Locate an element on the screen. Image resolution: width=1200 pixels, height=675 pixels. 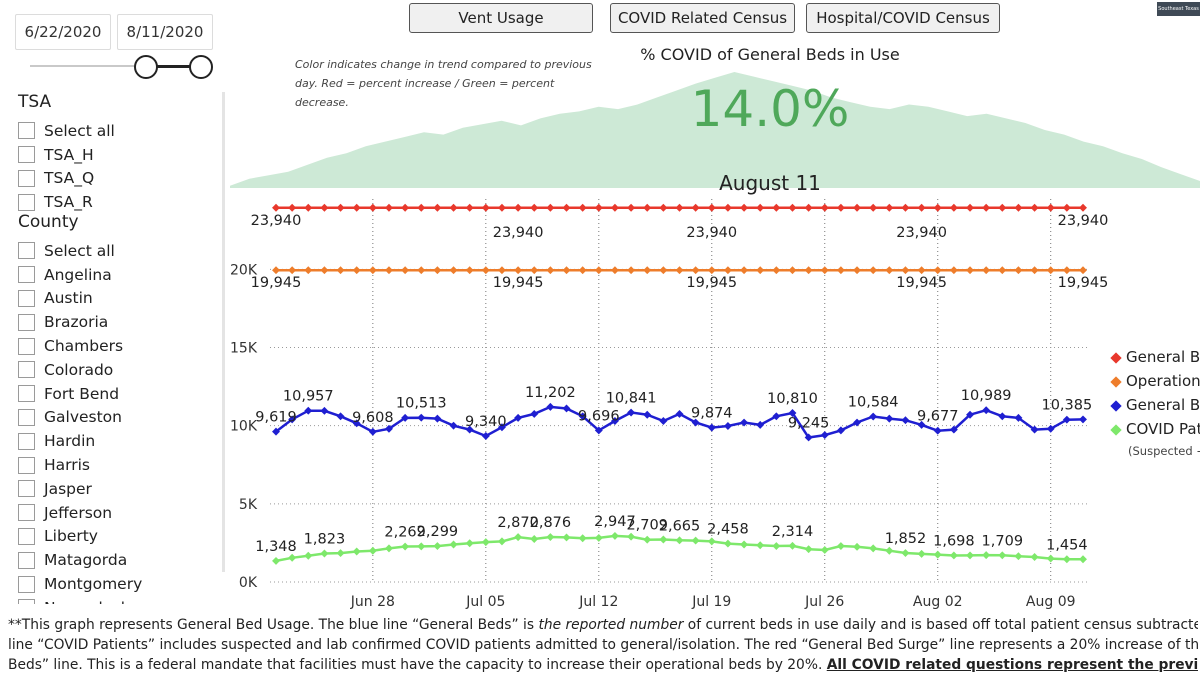
legend-item-covid-patients: COVID Patients is located at coordinates (1155, 432).